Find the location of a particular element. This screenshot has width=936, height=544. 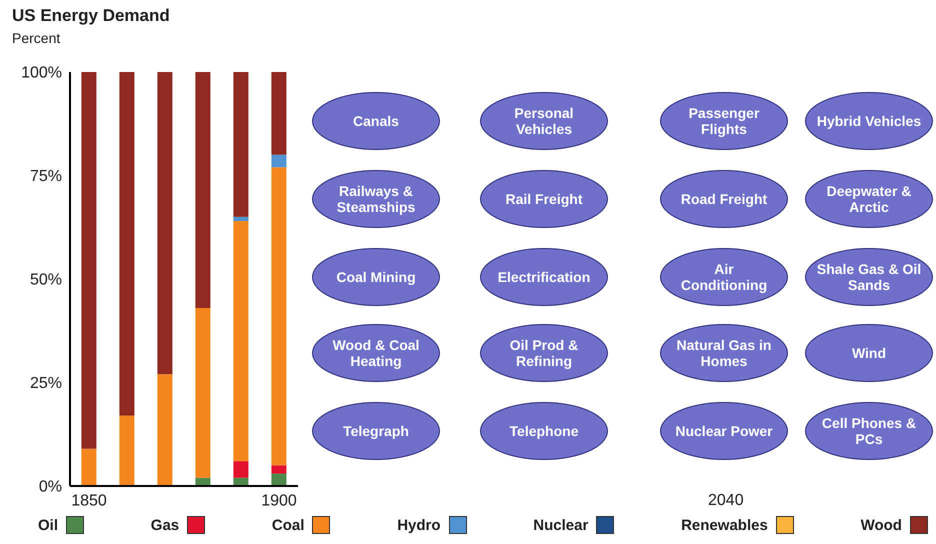

x-tick-label: 1850 is located at coordinates (89, 501).